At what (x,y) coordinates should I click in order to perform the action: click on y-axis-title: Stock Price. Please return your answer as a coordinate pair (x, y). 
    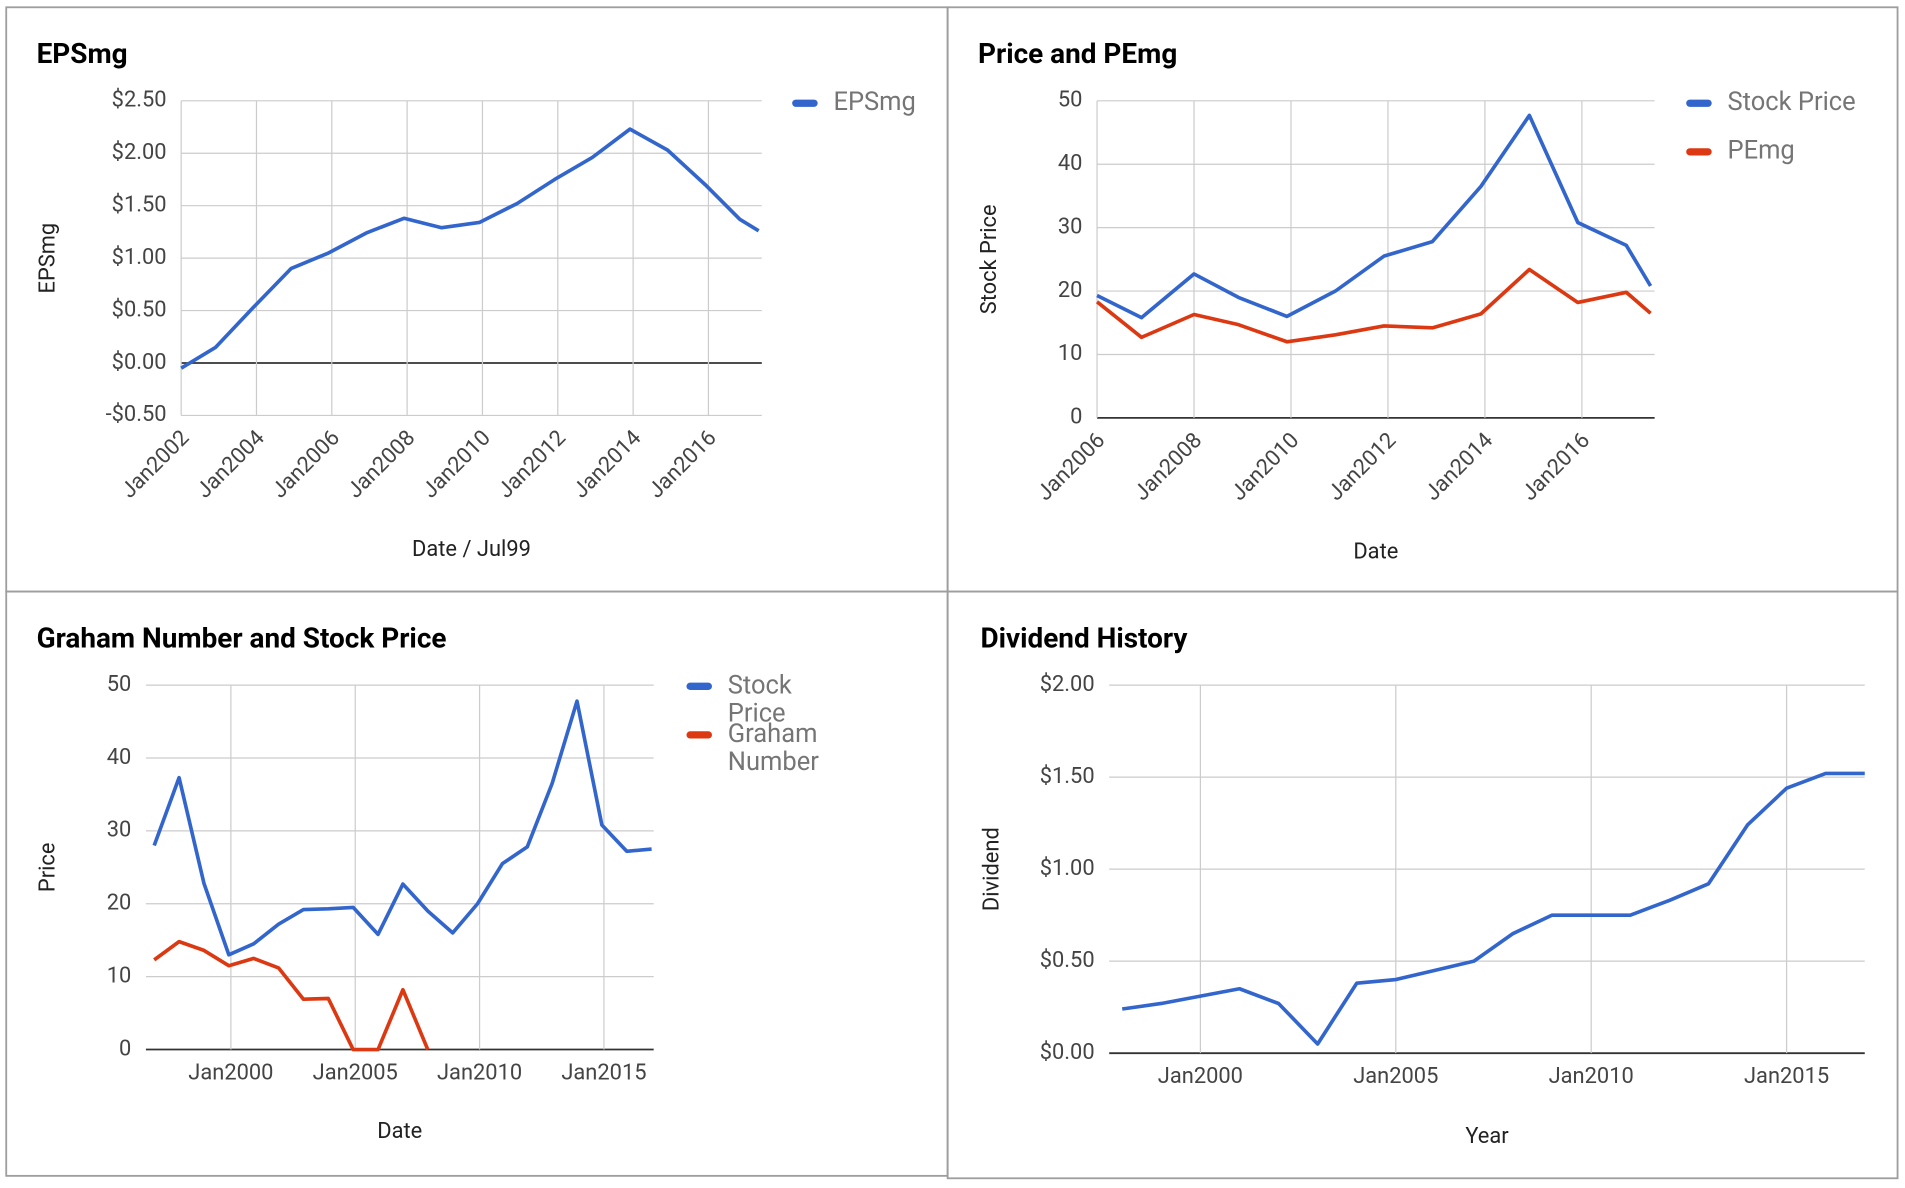
    Looking at the image, I should click on (989, 259).